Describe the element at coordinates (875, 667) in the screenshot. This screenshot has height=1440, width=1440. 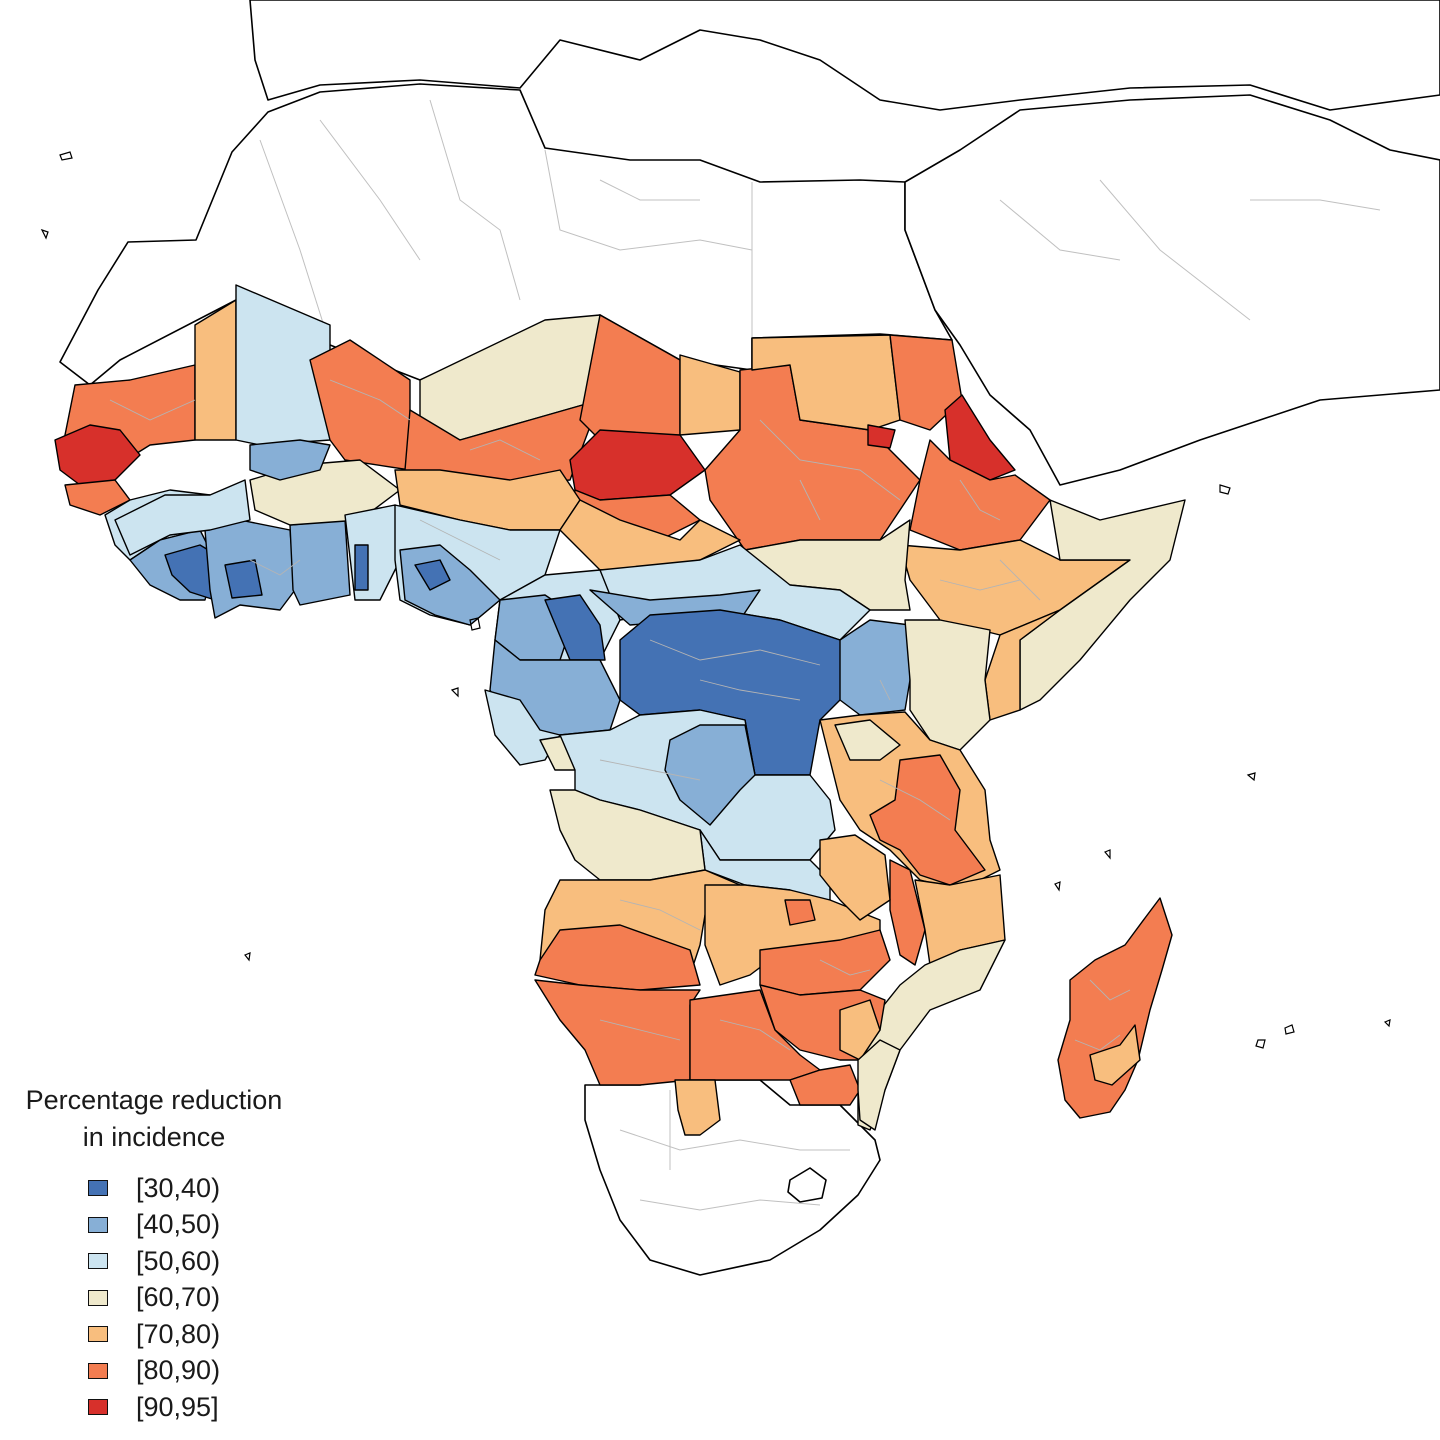
I see `region-uganda-rwanda` at that location.